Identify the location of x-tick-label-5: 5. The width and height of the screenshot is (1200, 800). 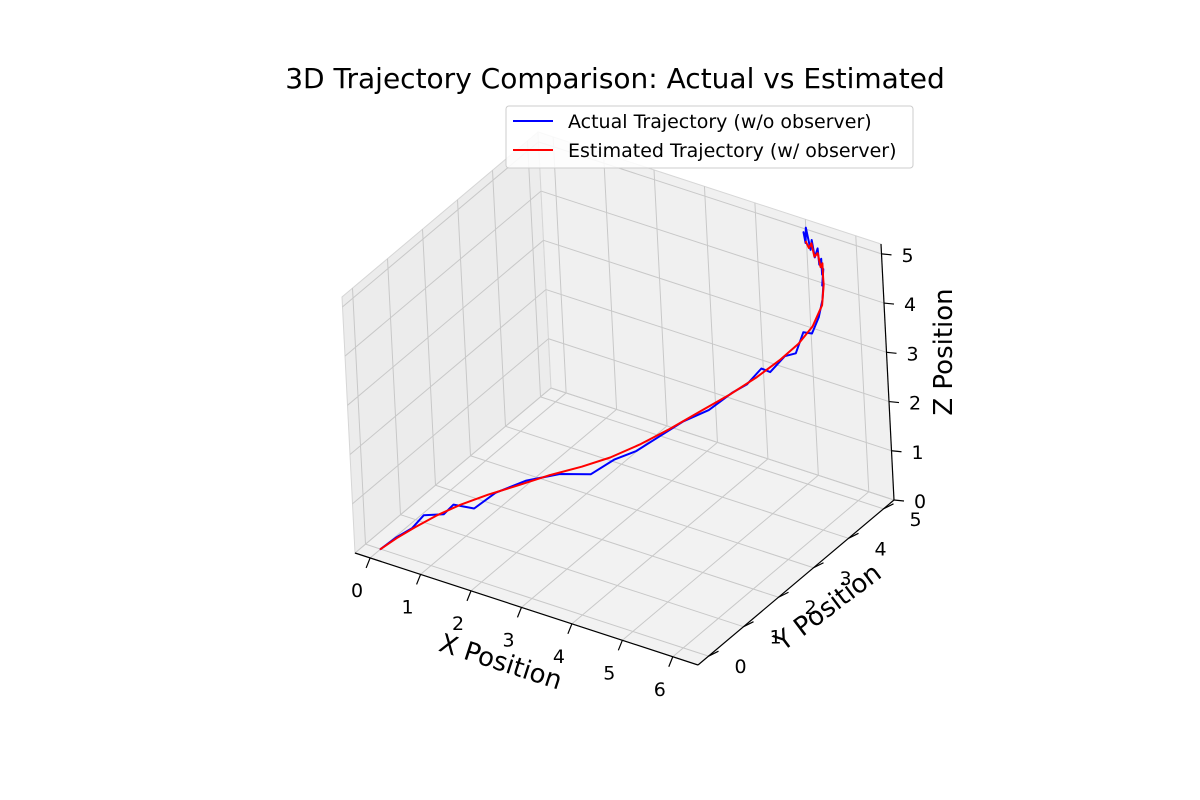
(609, 673).